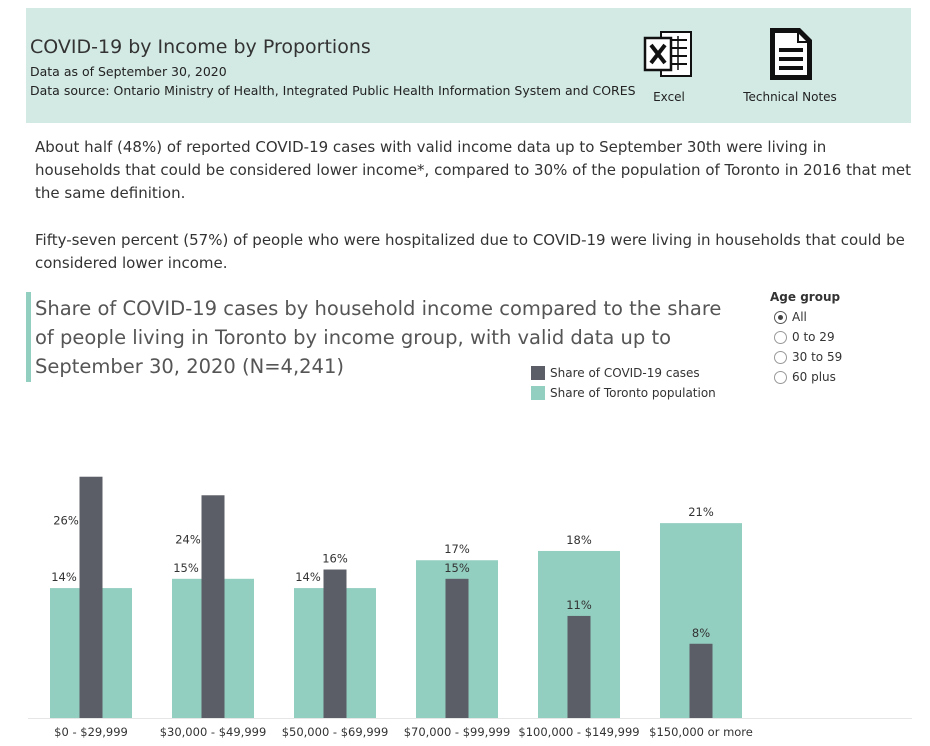 The image size is (930, 746). What do you see at coordinates (805, 297) in the screenshot?
I see `age-group-title: Age group` at bounding box center [805, 297].